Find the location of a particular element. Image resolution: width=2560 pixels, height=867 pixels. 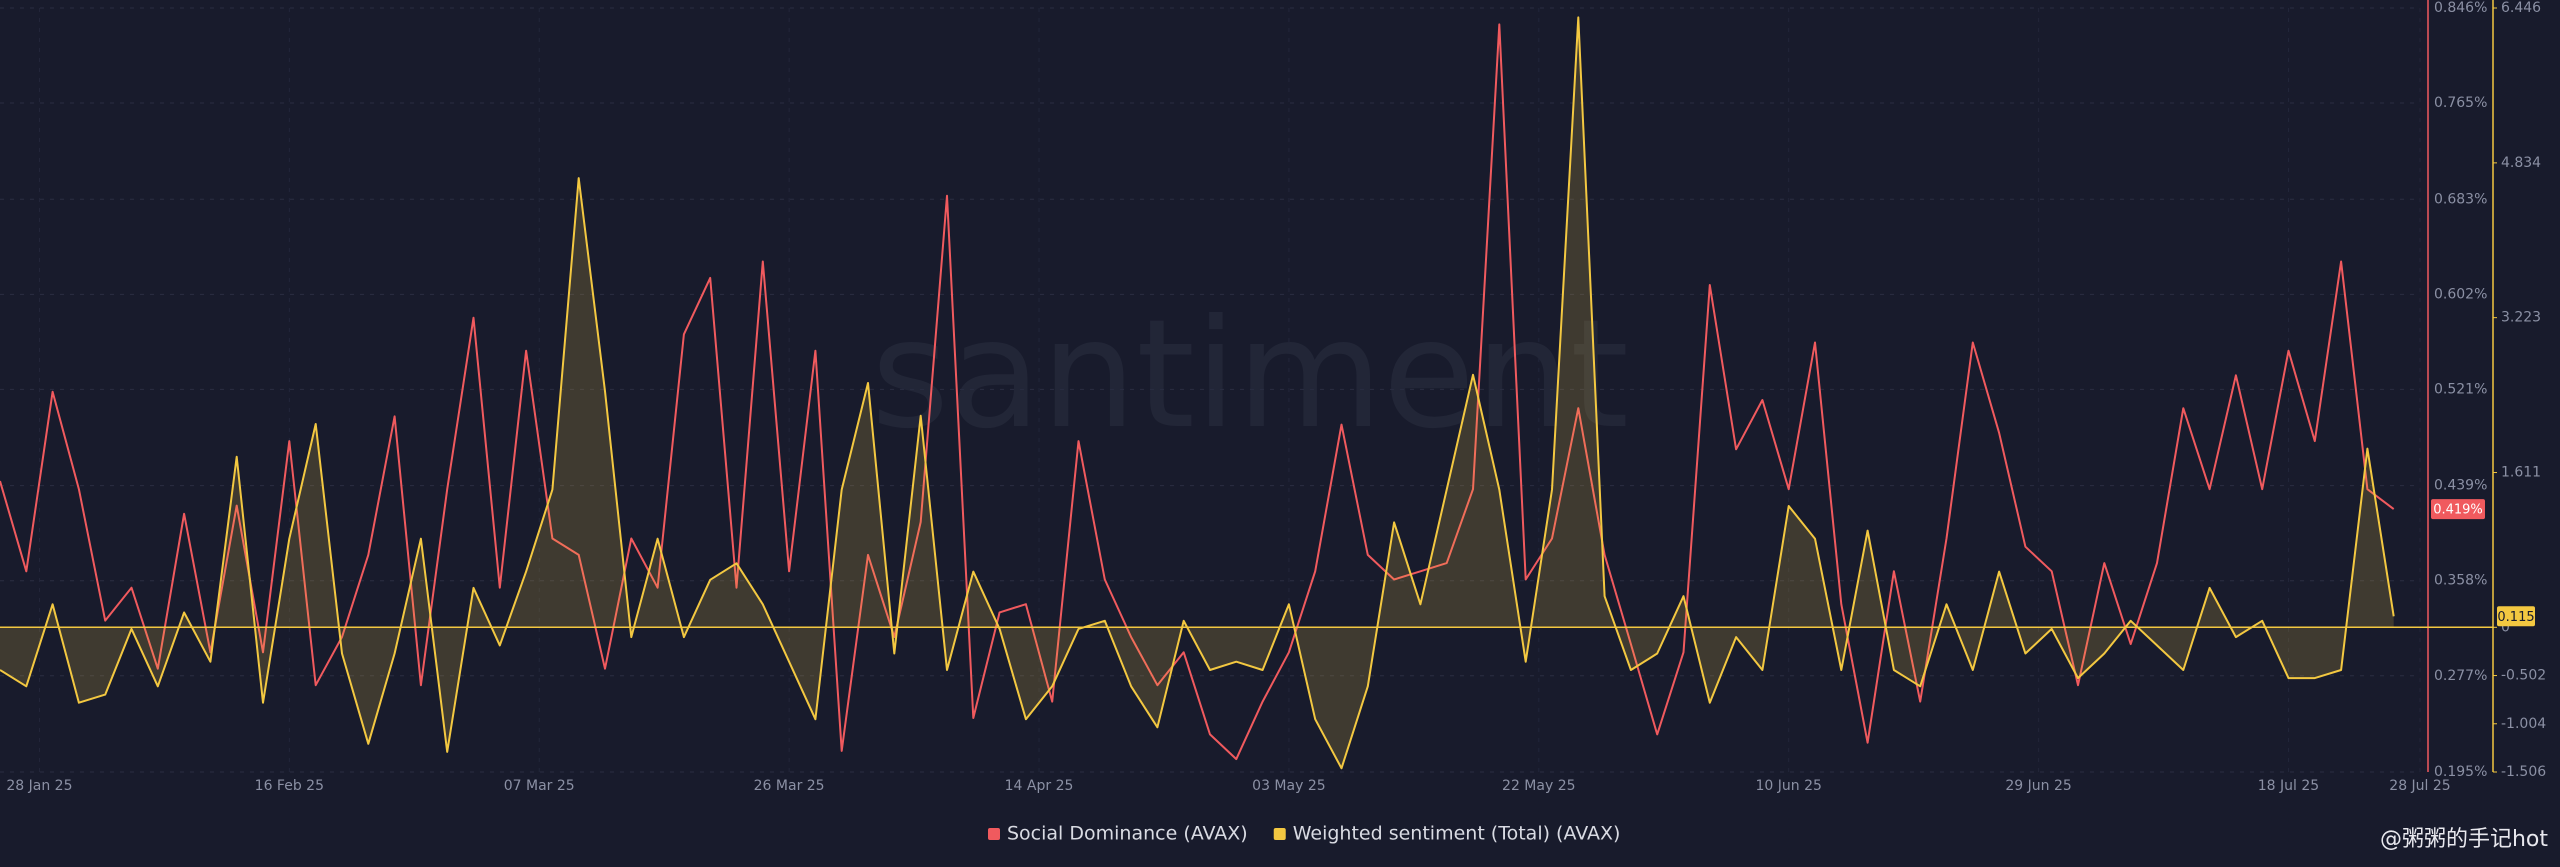

last-value-label: 0.419% is located at coordinates (2458, 510).